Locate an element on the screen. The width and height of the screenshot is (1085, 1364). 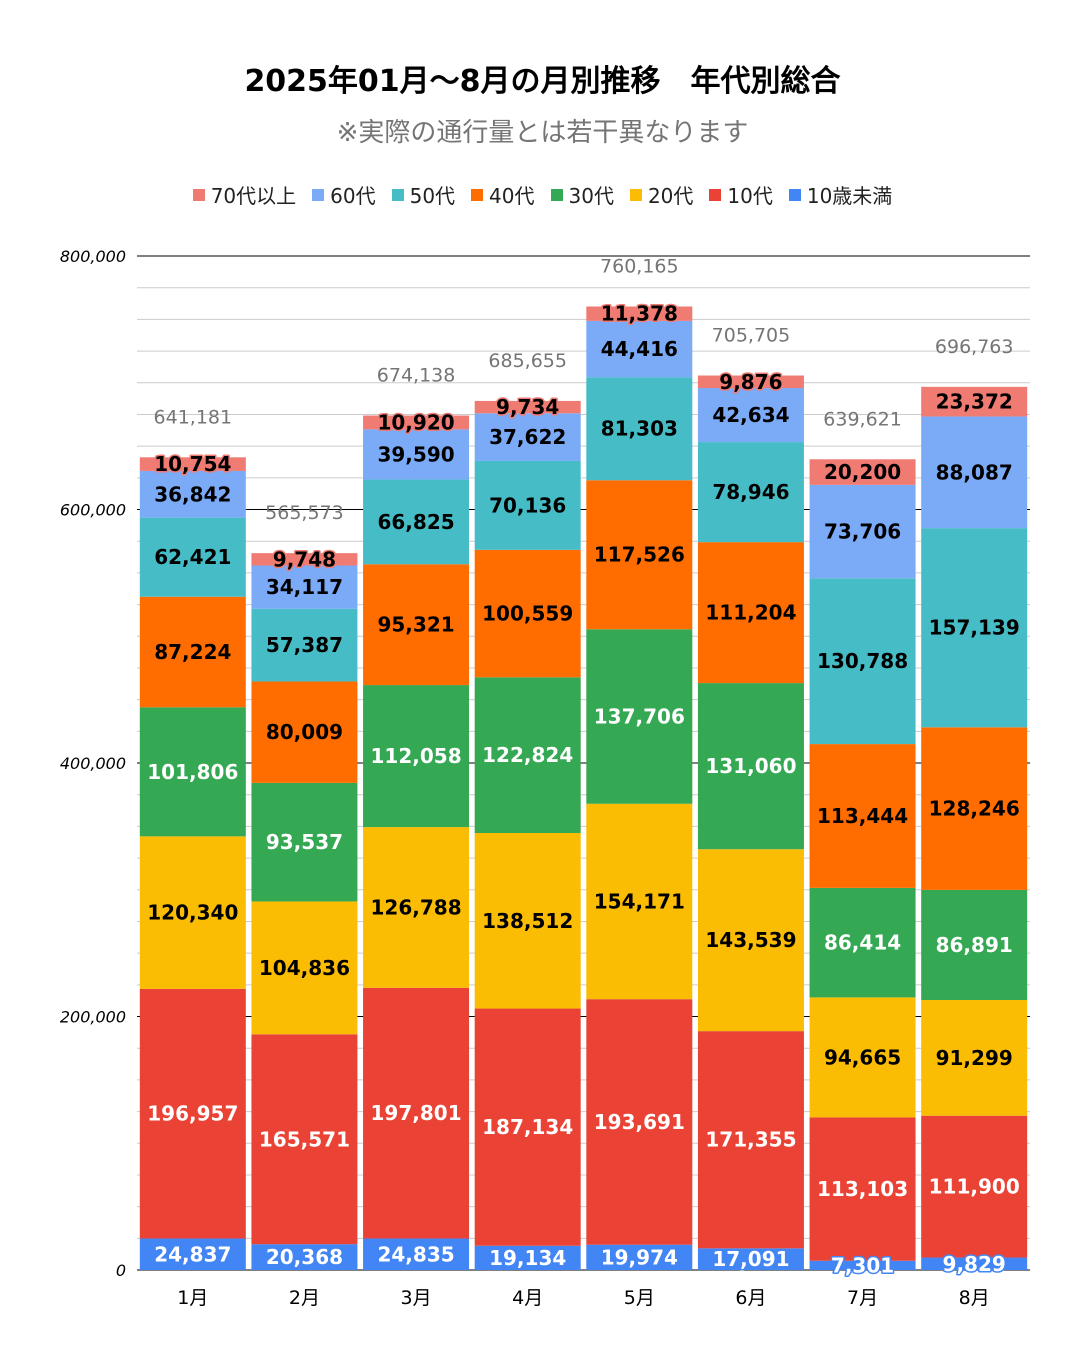
data-label: 126,788 is located at coordinates (416, 907).